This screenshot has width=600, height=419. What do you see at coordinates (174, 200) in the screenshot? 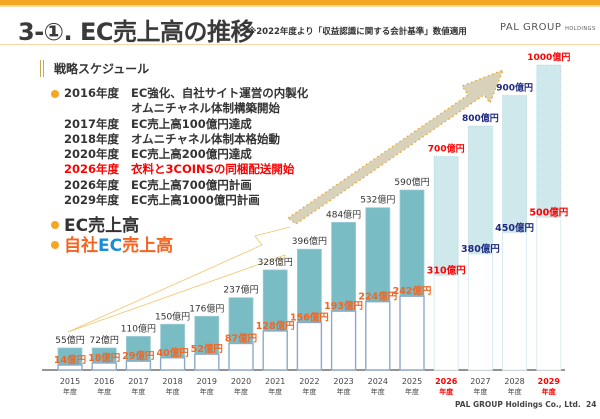
I see `schedule-item: 2029年度 EC売上高1000億円計画` at bounding box center [174, 200].